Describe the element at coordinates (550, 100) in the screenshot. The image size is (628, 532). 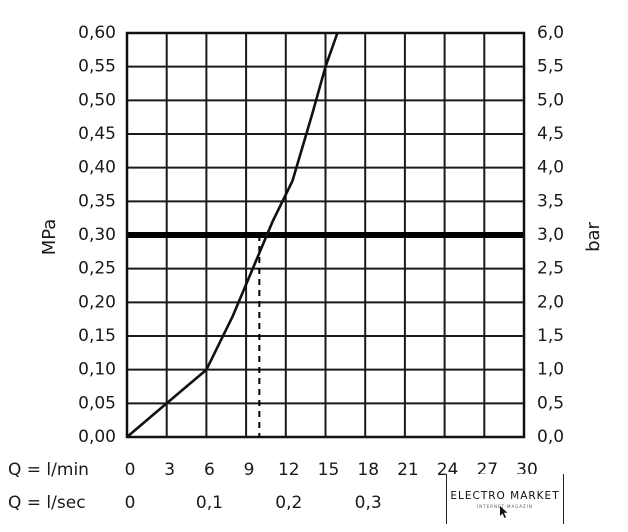
I see `y-tick-right-10: 5,0` at that location.